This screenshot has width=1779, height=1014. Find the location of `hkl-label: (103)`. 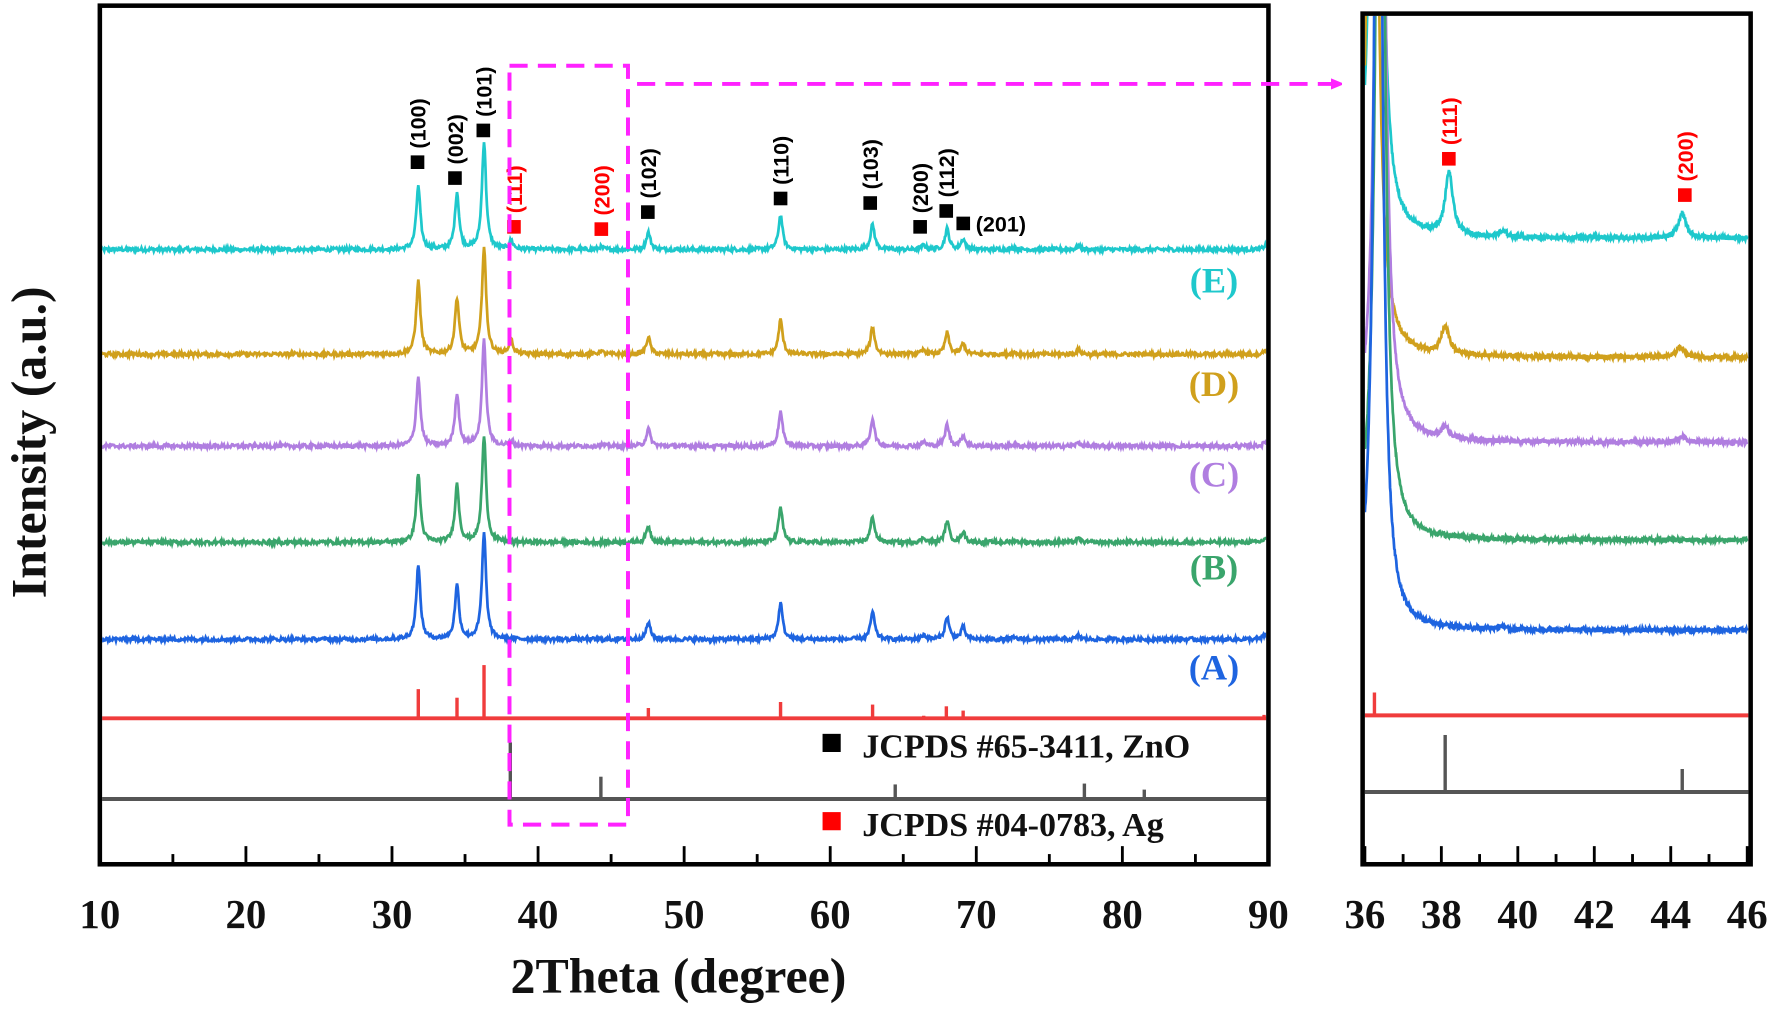

hkl-label: (103) is located at coordinates (870, 164).